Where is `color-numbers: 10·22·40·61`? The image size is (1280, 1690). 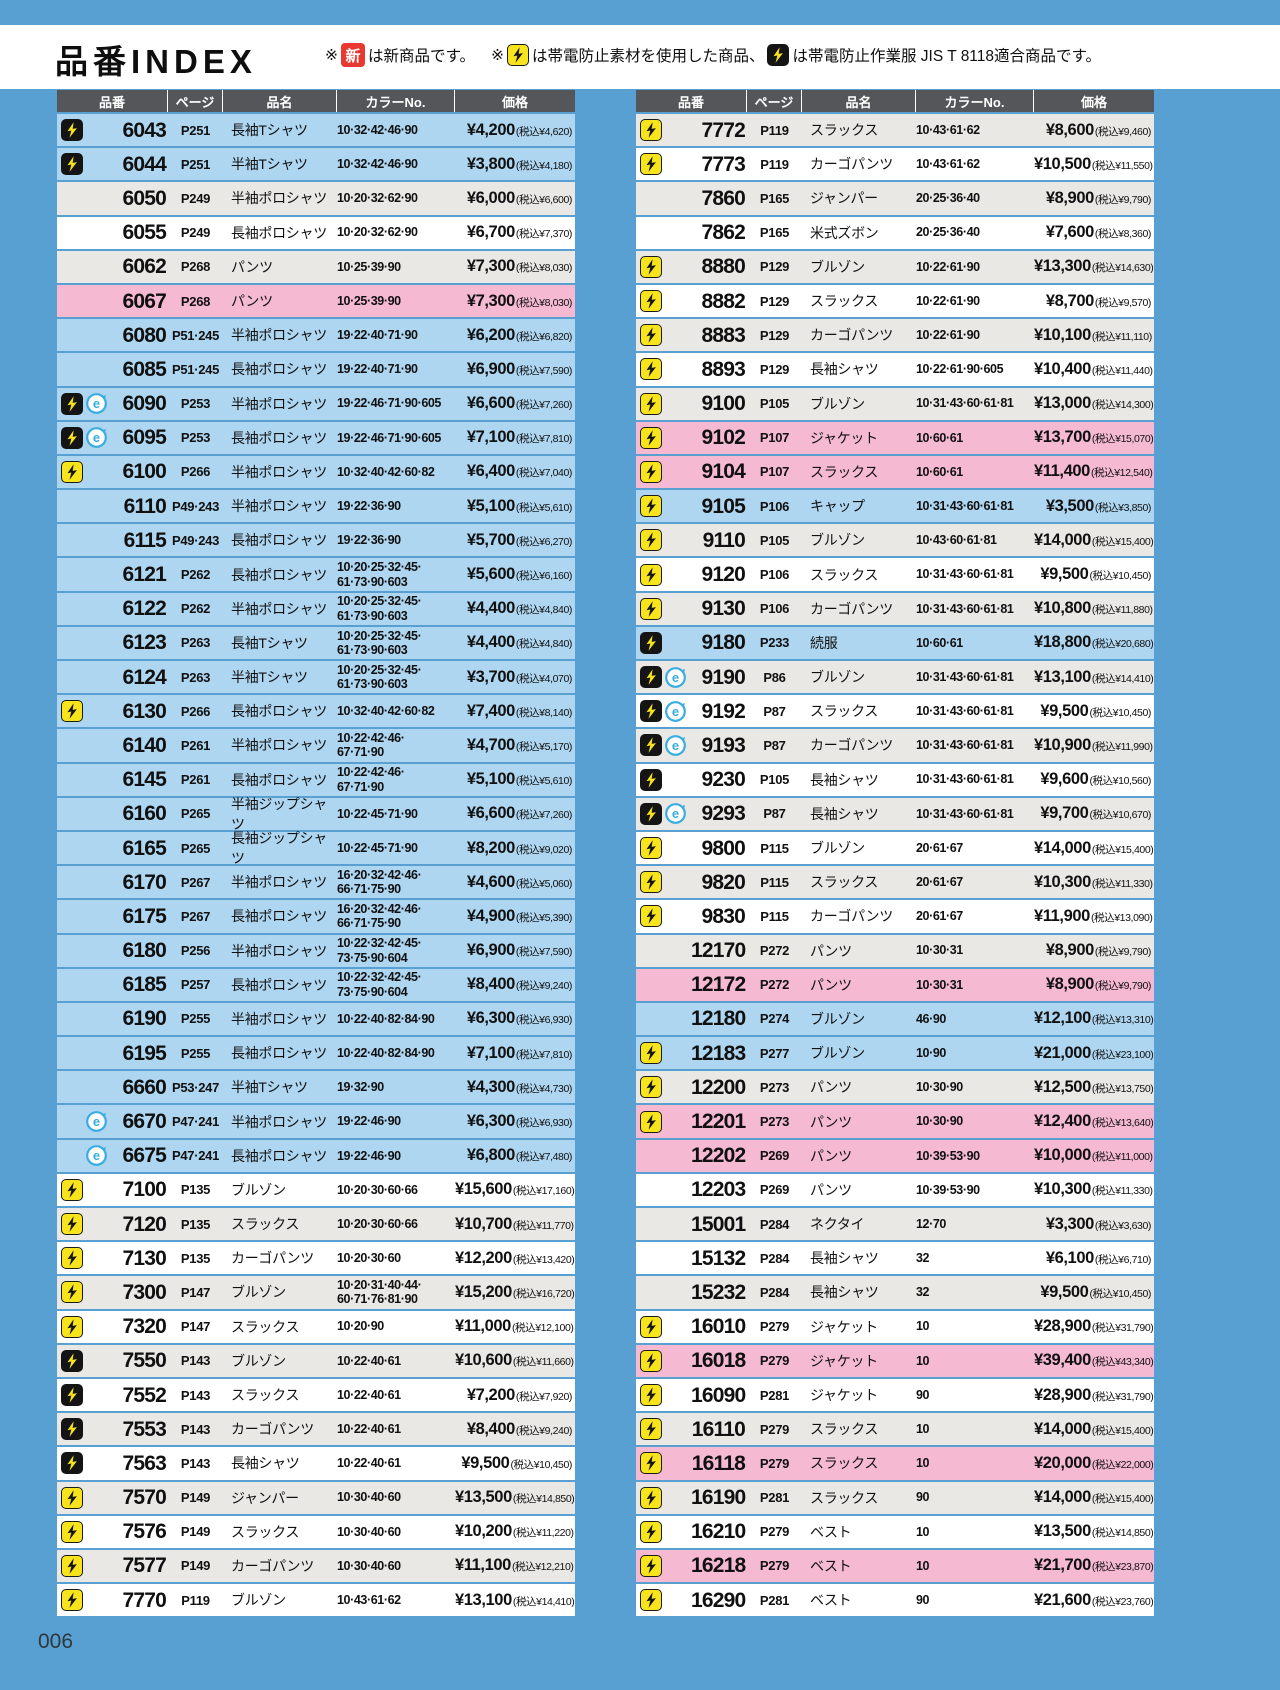 color-numbers: 10·22·40·61 is located at coordinates (369, 1429).